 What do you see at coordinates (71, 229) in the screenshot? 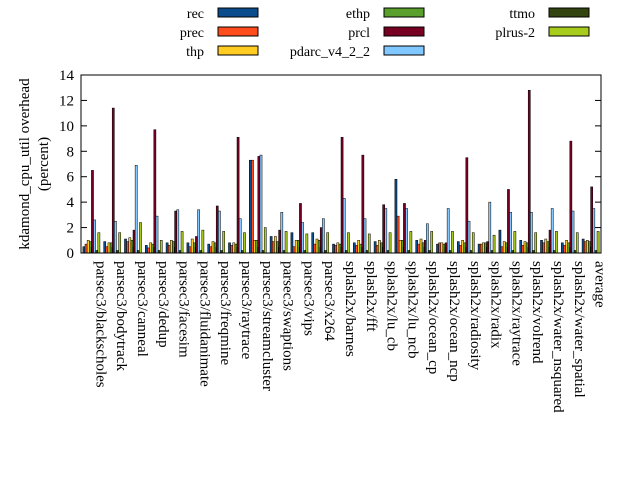
I see `y-tick-label: 2` at bounding box center [71, 229].